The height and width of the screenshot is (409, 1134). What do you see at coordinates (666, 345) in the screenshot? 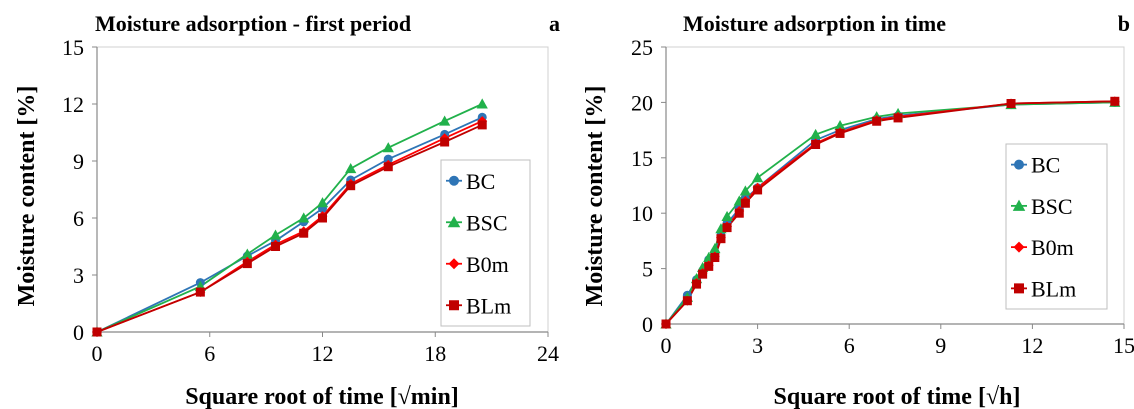
I see `chart-b-x-tick-label: 0` at bounding box center [666, 345].